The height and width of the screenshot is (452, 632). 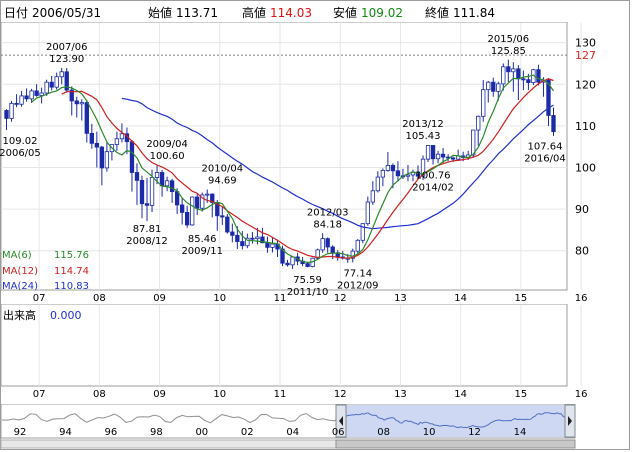 I want to click on annotation-date: 2016/04, so click(x=545, y=159).